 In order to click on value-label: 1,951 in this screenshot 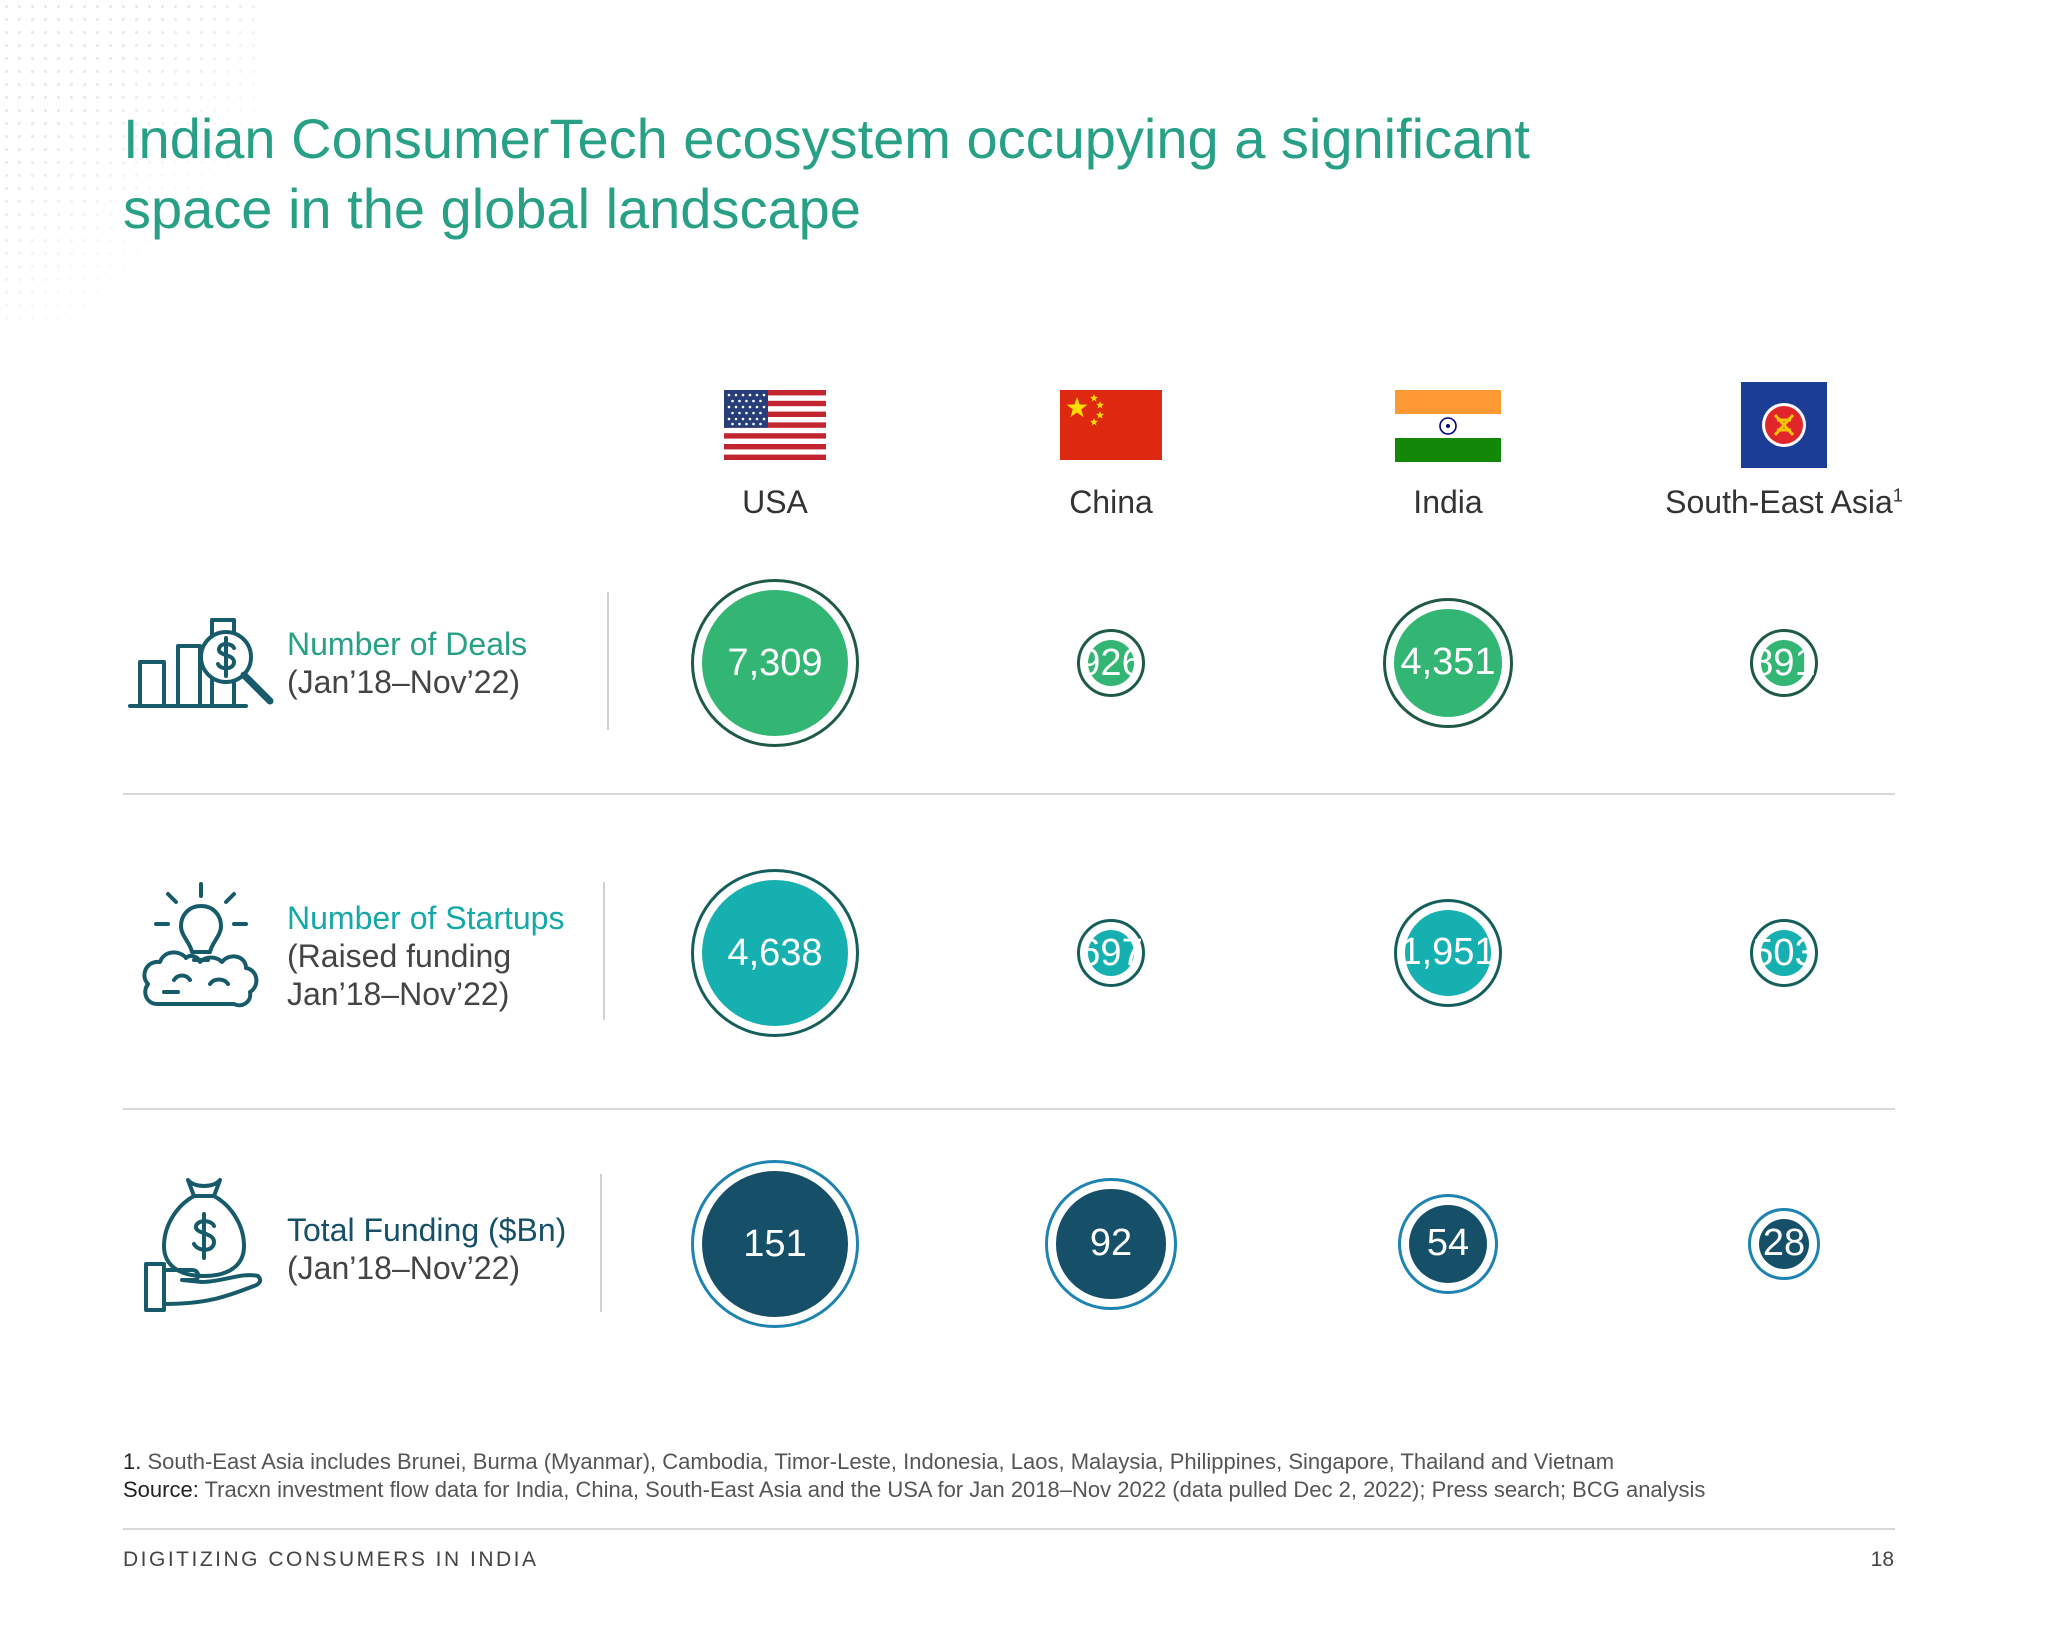, I will do `click(1448, 953)`.